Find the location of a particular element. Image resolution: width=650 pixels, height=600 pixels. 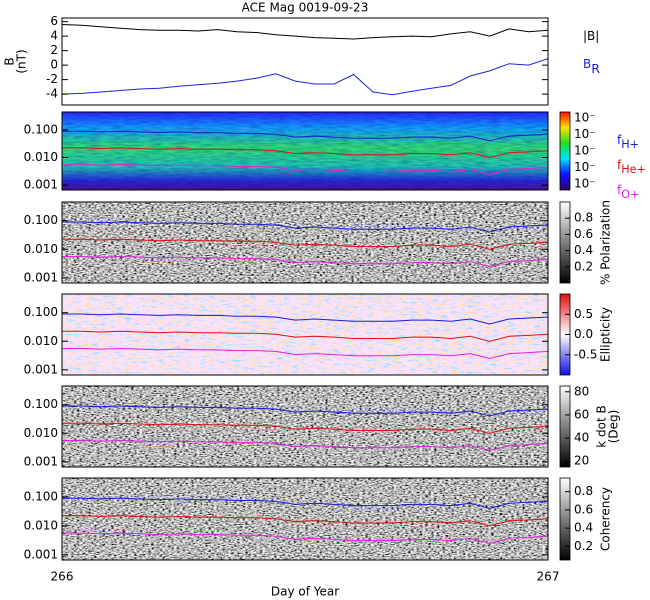

legend-entry: fH+ is located at coordinates (628, 142).